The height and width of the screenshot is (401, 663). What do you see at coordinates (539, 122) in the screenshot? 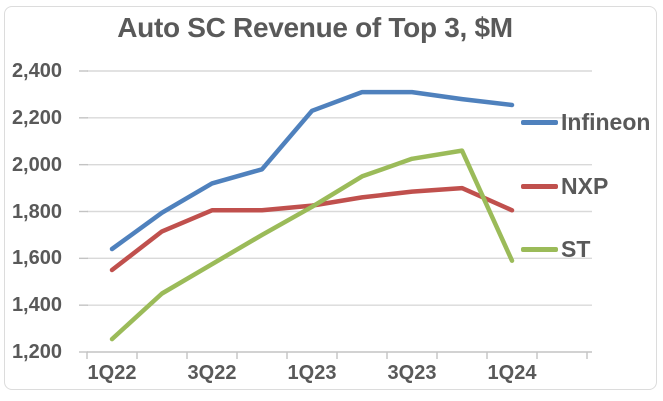
I see `legend-line-sample-infineon` at bounding box center [539, 122].